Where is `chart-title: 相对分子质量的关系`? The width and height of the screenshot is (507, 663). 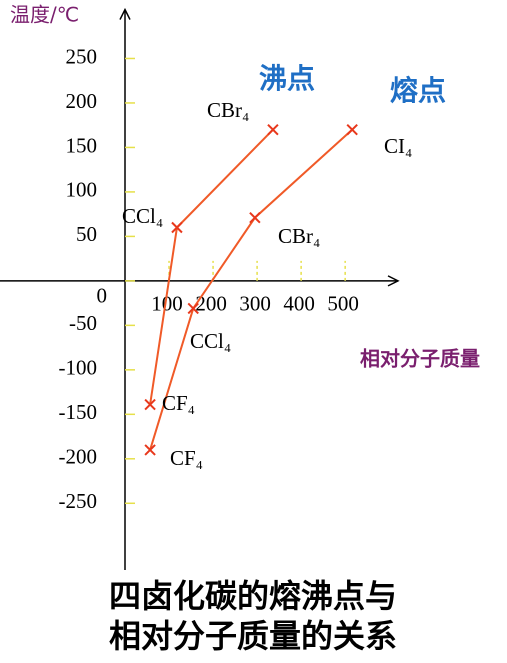 chart-title: 相对分子质量的关系 is located at coordinates (253, 636).